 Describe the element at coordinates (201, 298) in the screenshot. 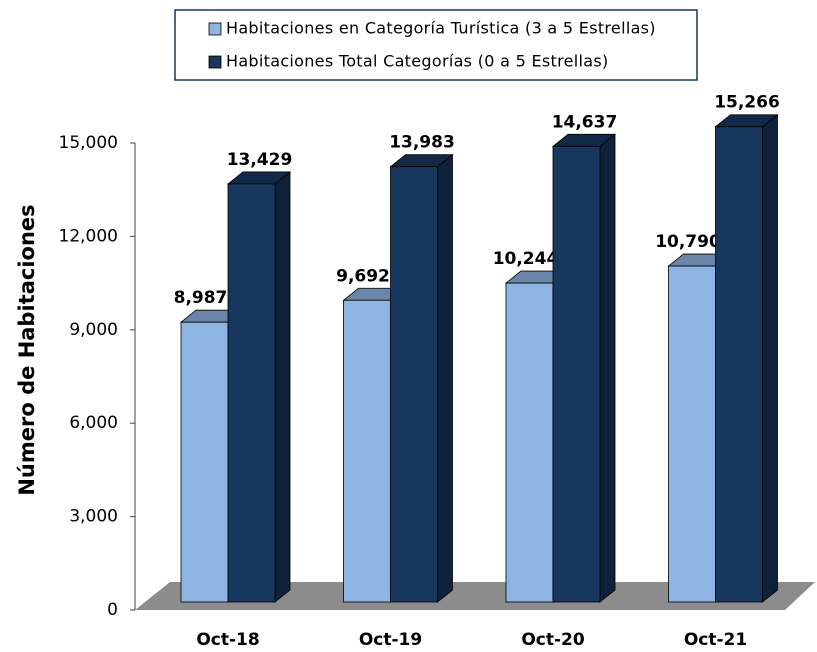

I see `data-label: 8,987` at that location.